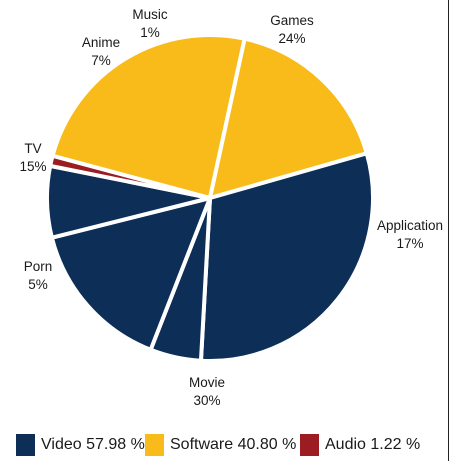 Image resolution: width=460 pixels, height=461 pixels. What do you see at coordinates (38, 284) in the screenshot?
I see `slice-percent-porn: 5%` at bounding box center [38, 284].